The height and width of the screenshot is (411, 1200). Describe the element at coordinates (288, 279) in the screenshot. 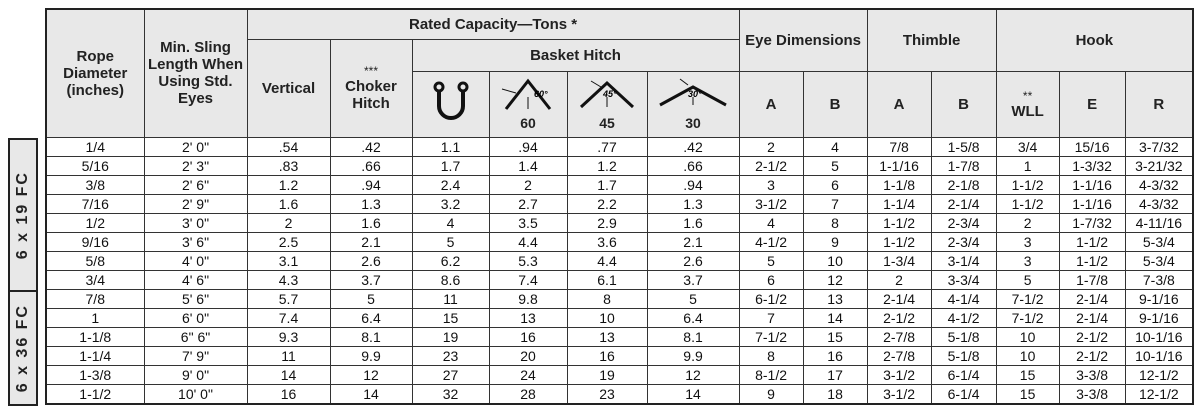

I see `table-cell: 4.3` at that location.